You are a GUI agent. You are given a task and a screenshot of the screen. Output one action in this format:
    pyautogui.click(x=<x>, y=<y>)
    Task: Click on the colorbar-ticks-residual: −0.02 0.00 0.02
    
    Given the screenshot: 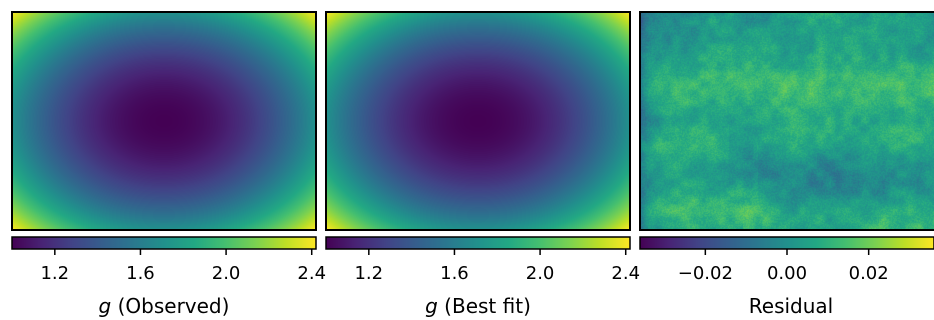 What is the action you would take?
    pyautogui.click(x=783, y=266)
    